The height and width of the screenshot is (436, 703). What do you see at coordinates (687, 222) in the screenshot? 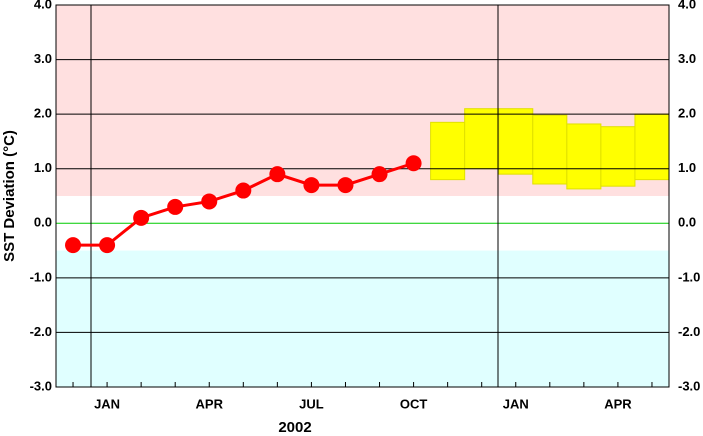
I see `y2-tick-label: 0.0` at bounding box center [687, 222].